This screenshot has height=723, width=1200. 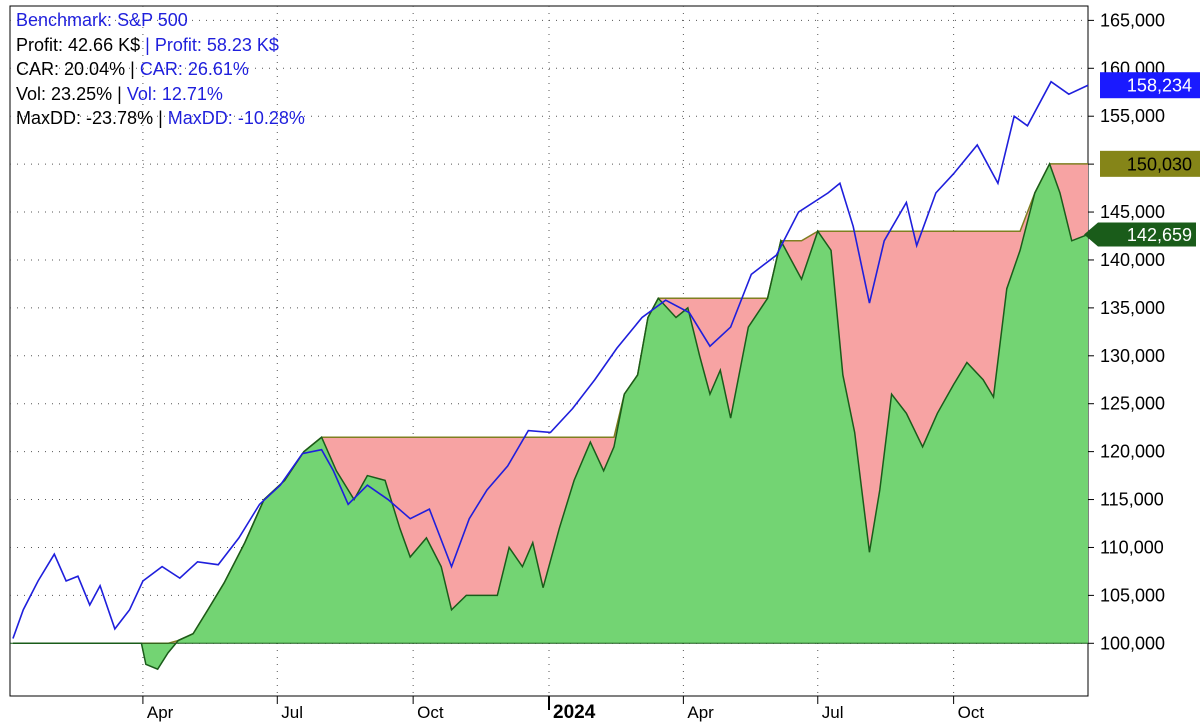 I want to click on benchmark-last-value-badge-shape, so click(x=1150, y=85).